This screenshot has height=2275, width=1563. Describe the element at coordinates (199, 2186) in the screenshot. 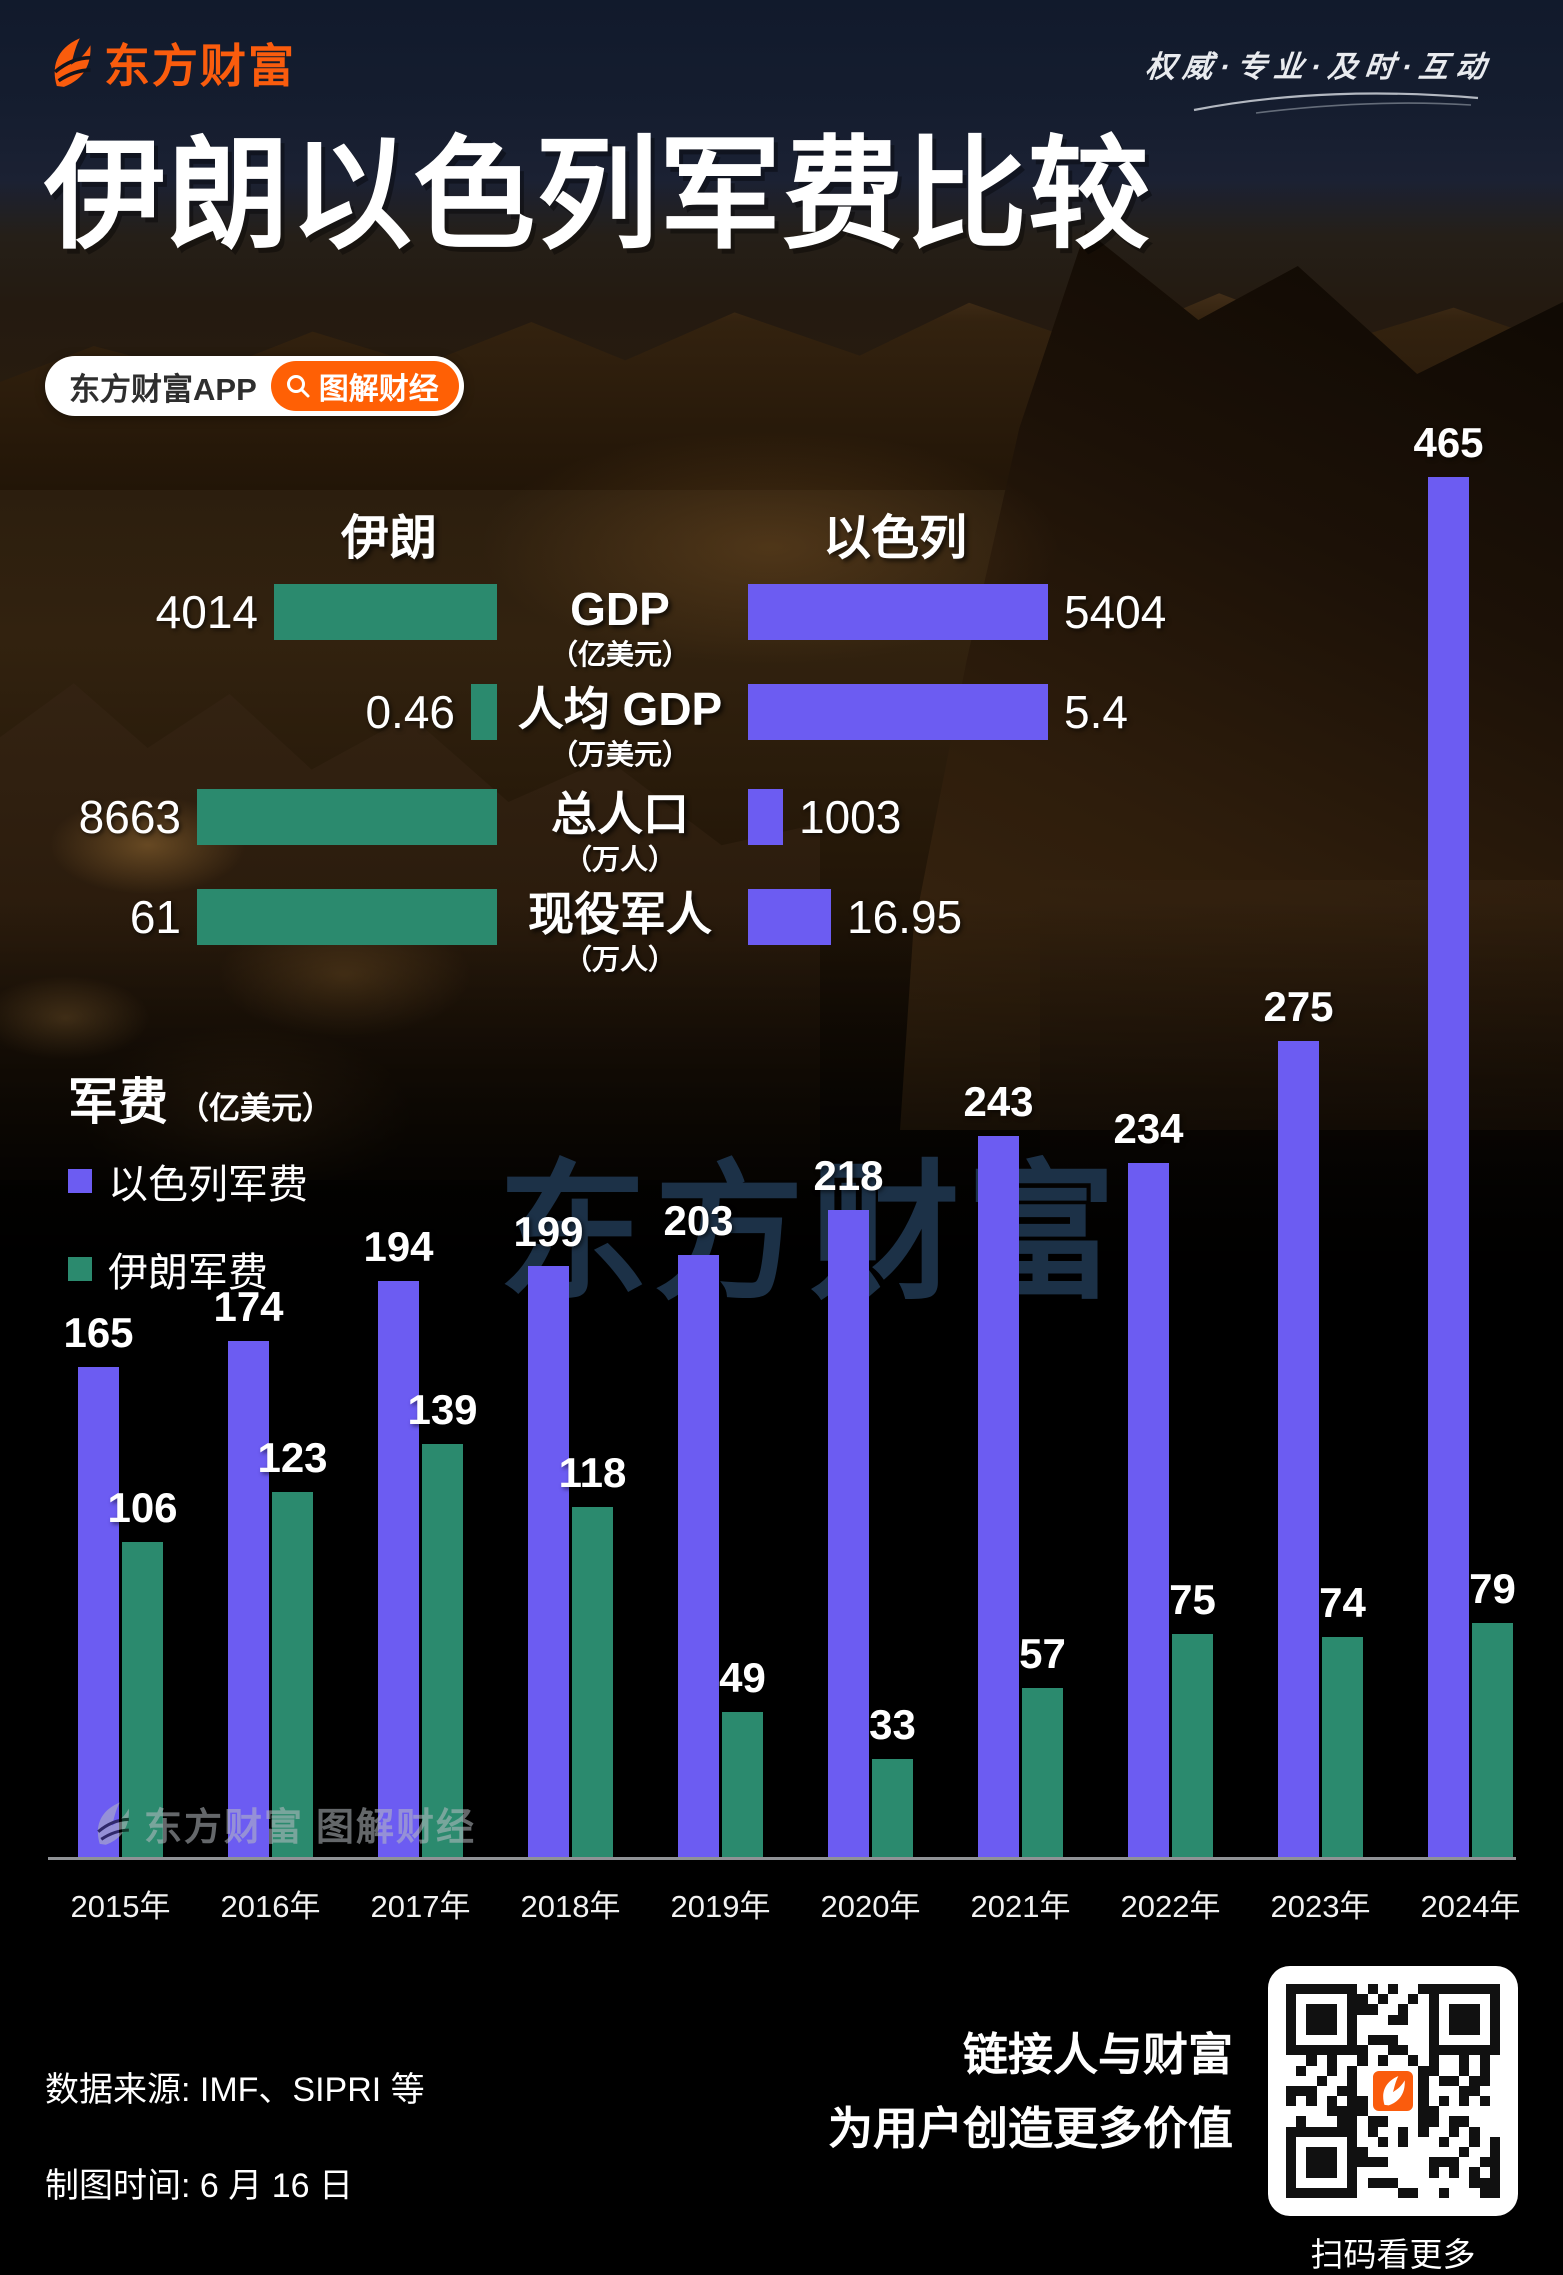

I see `chart-date: 制图时间: 6 月 16 日` at that location.